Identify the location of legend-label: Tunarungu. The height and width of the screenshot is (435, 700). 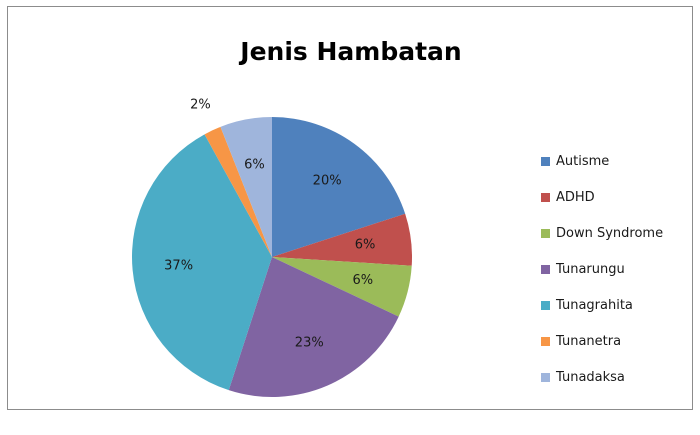
(590, 269).